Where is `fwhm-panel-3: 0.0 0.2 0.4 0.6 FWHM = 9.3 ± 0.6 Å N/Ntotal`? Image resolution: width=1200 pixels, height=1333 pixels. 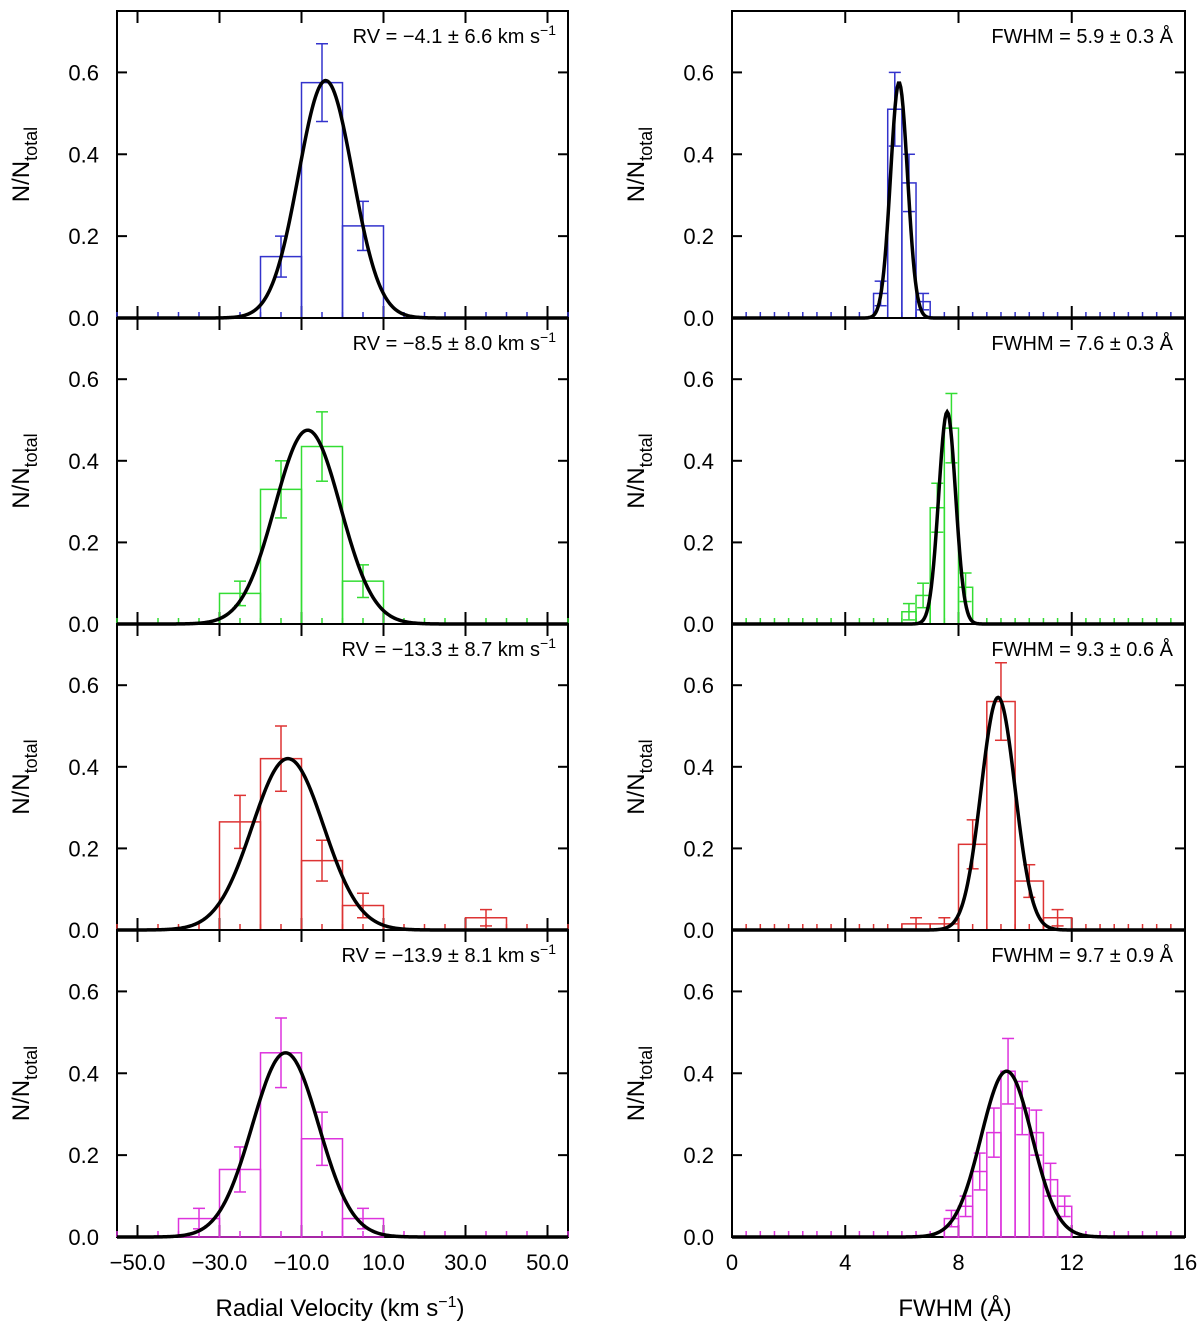
fwhm-panel-3: 0.0 0.2 0.4 0.6 FWHM = 9.3 ± 0.6 Å N/Ntotal is located at coordinates (904, 783).